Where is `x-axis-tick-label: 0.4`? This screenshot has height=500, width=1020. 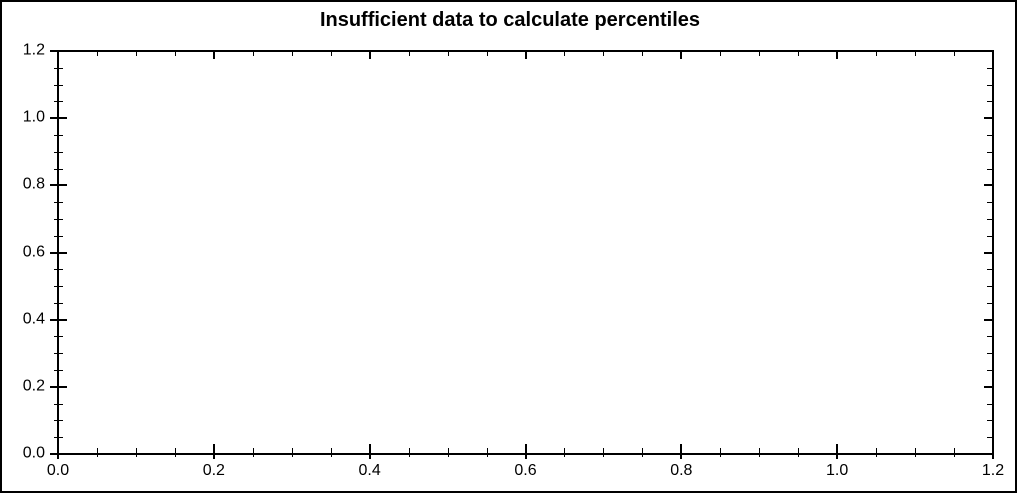
x-axis-tick-label: 0.4 is located at coordinates (369, 470).